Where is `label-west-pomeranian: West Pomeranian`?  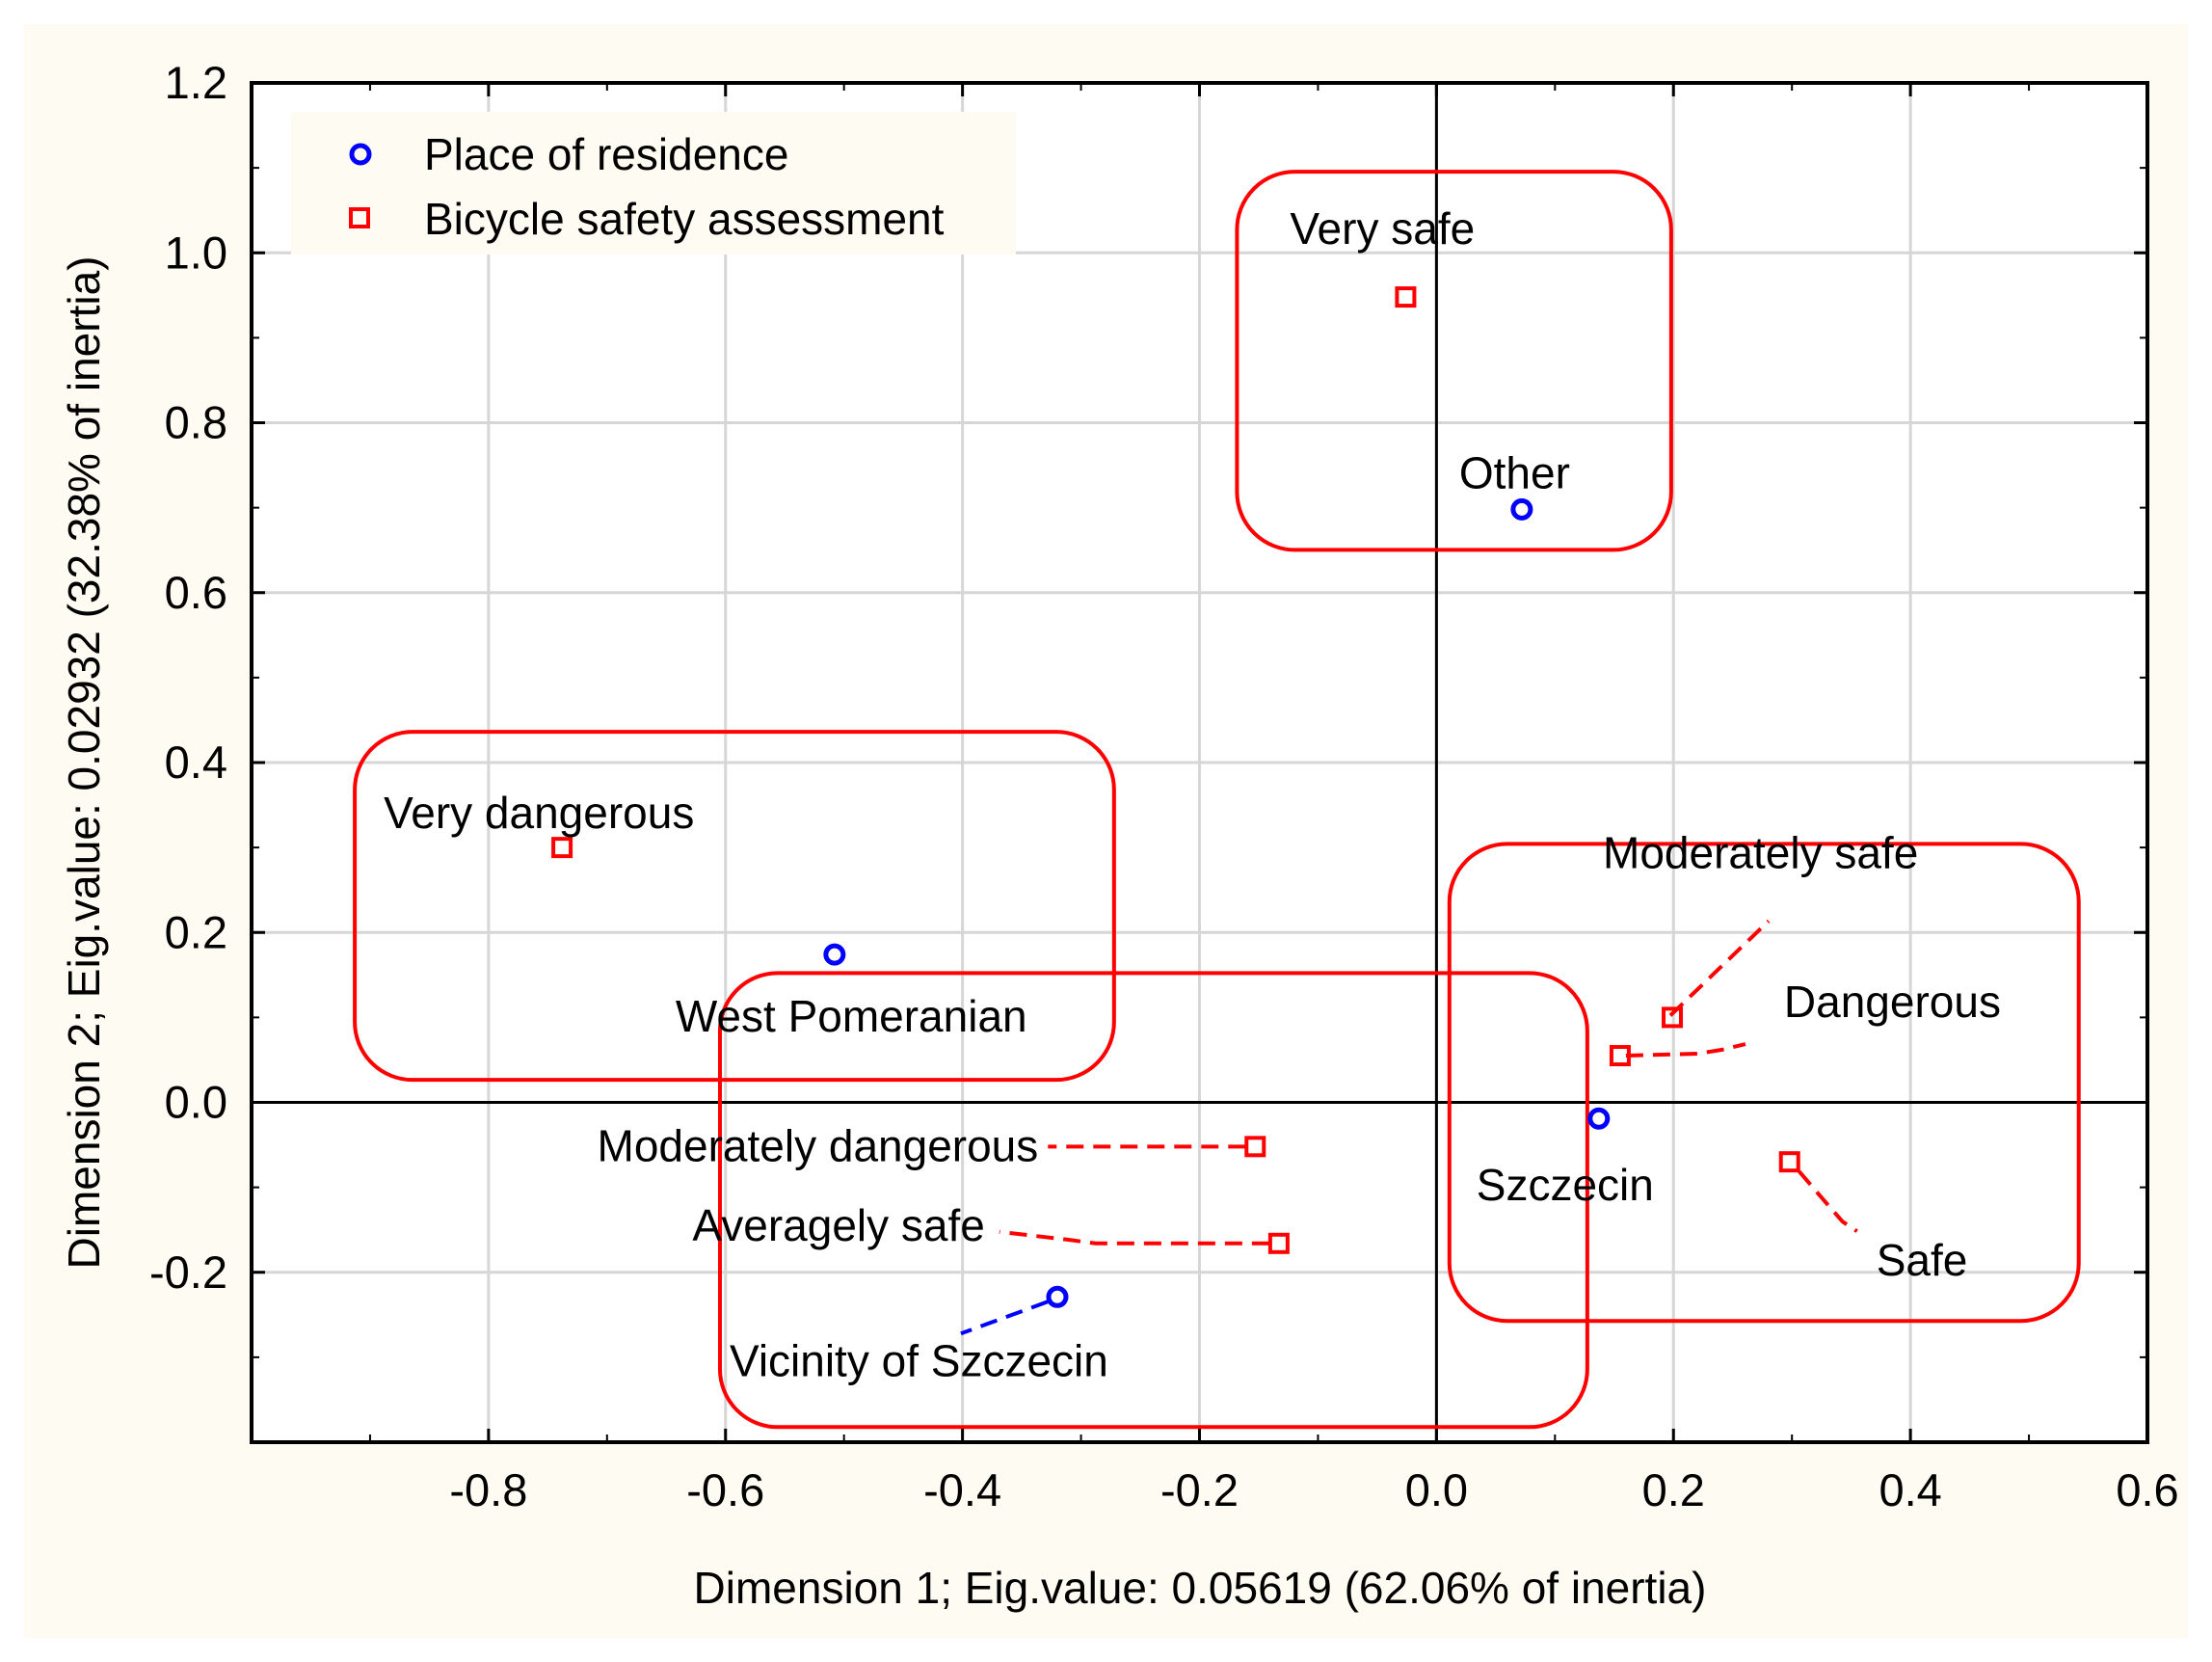
label-west-pomeranian: West Pomeranian is located at coordinates (851, 1016).